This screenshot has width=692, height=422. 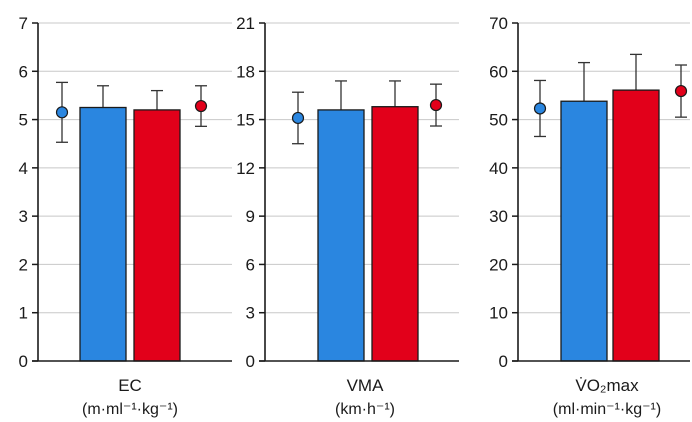 What do you see at coordinates (607, 409) in the screenshot?
I see `x-axis-unit: (ml·min⁻¹·kg⁻¹)` at bounding box center [607, 409].